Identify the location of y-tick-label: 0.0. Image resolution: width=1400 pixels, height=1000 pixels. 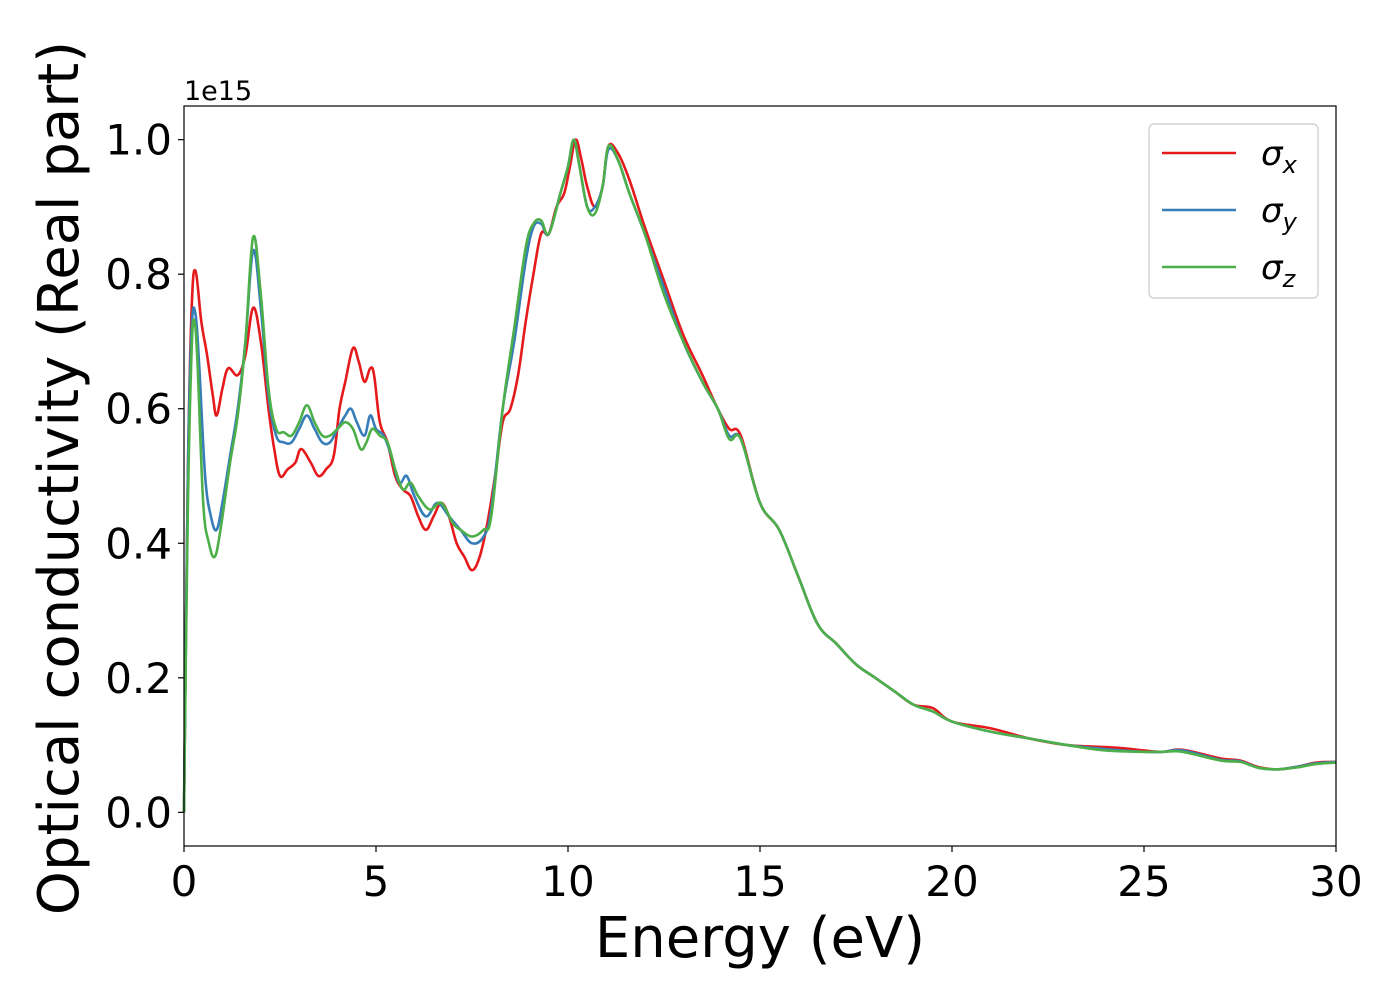
(138, 812).